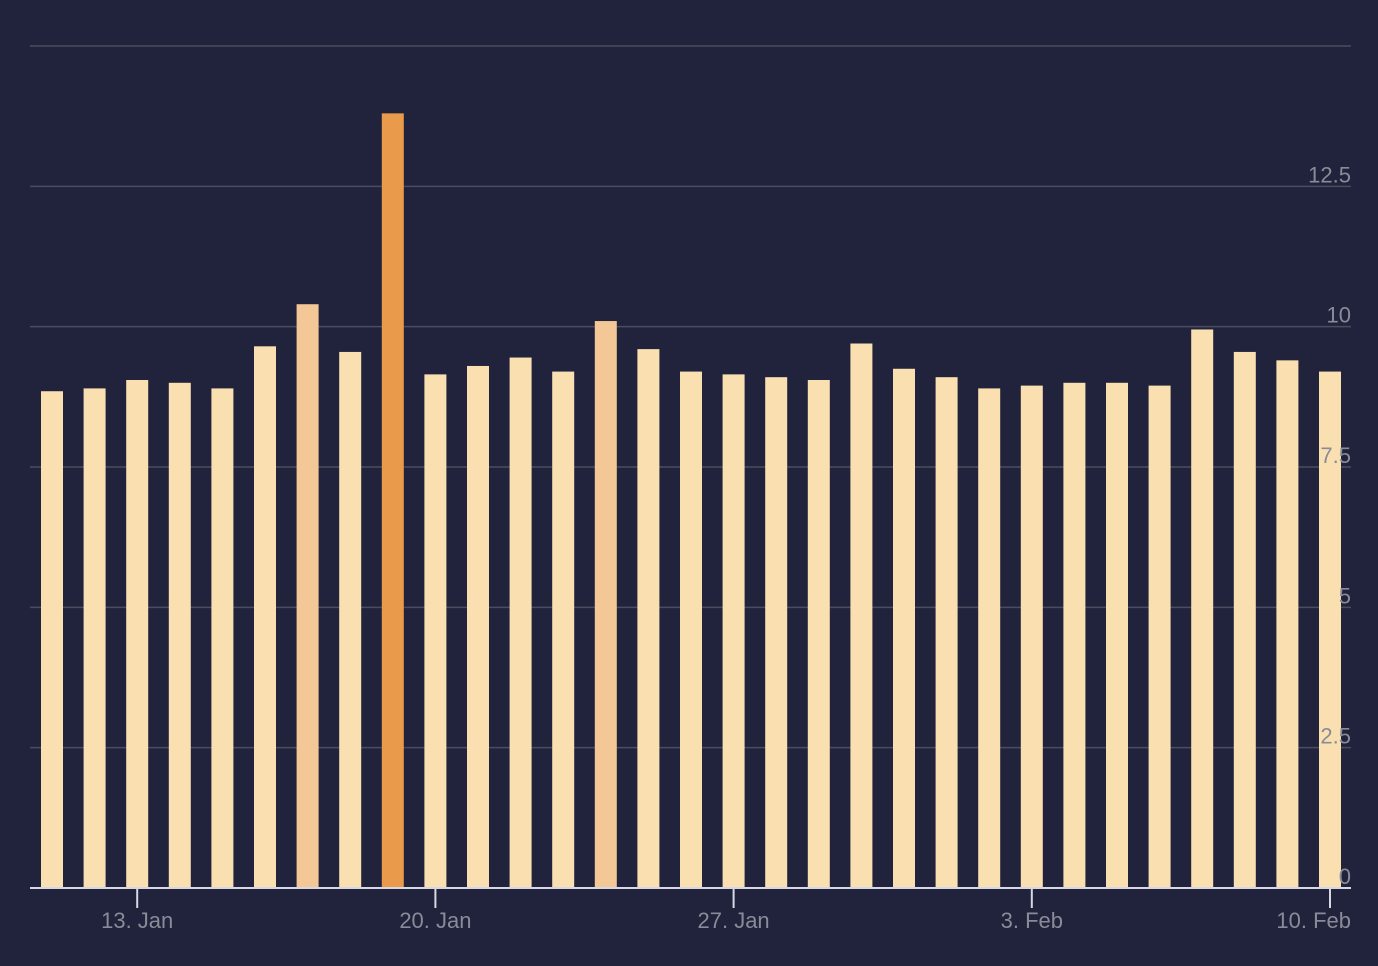  What do you see at coordinates (1329, 174) in the screenshot?
I see `y-tick-label: 12.5` at bounding box center [1329, 174].